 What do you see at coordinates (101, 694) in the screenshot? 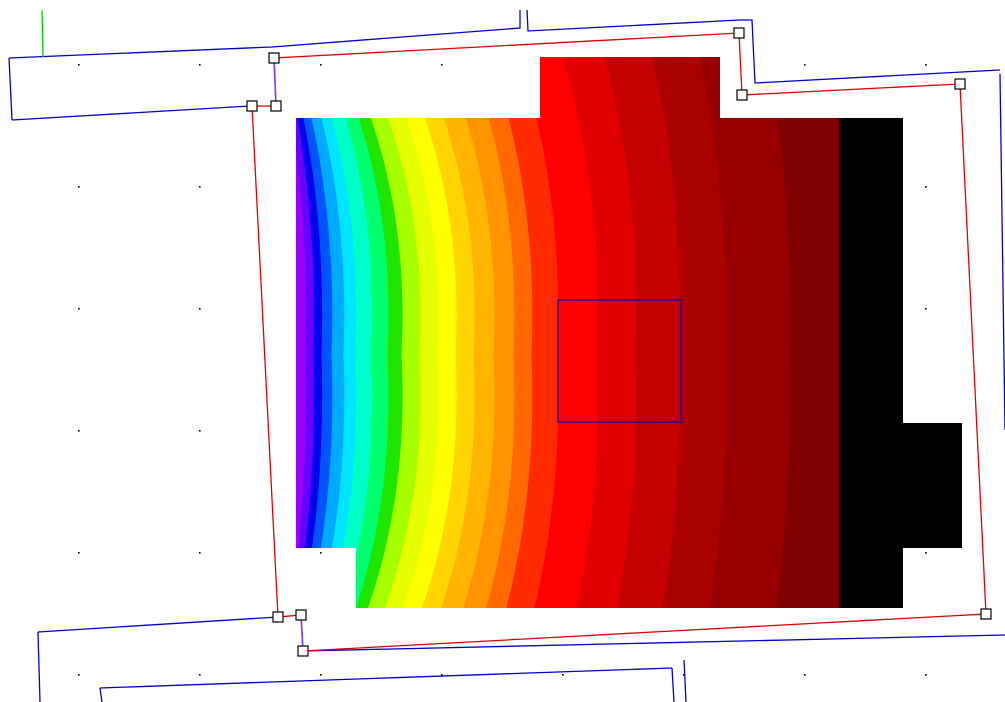
I see `wall-bottom-left-inner` at bounding box center [101, 694].